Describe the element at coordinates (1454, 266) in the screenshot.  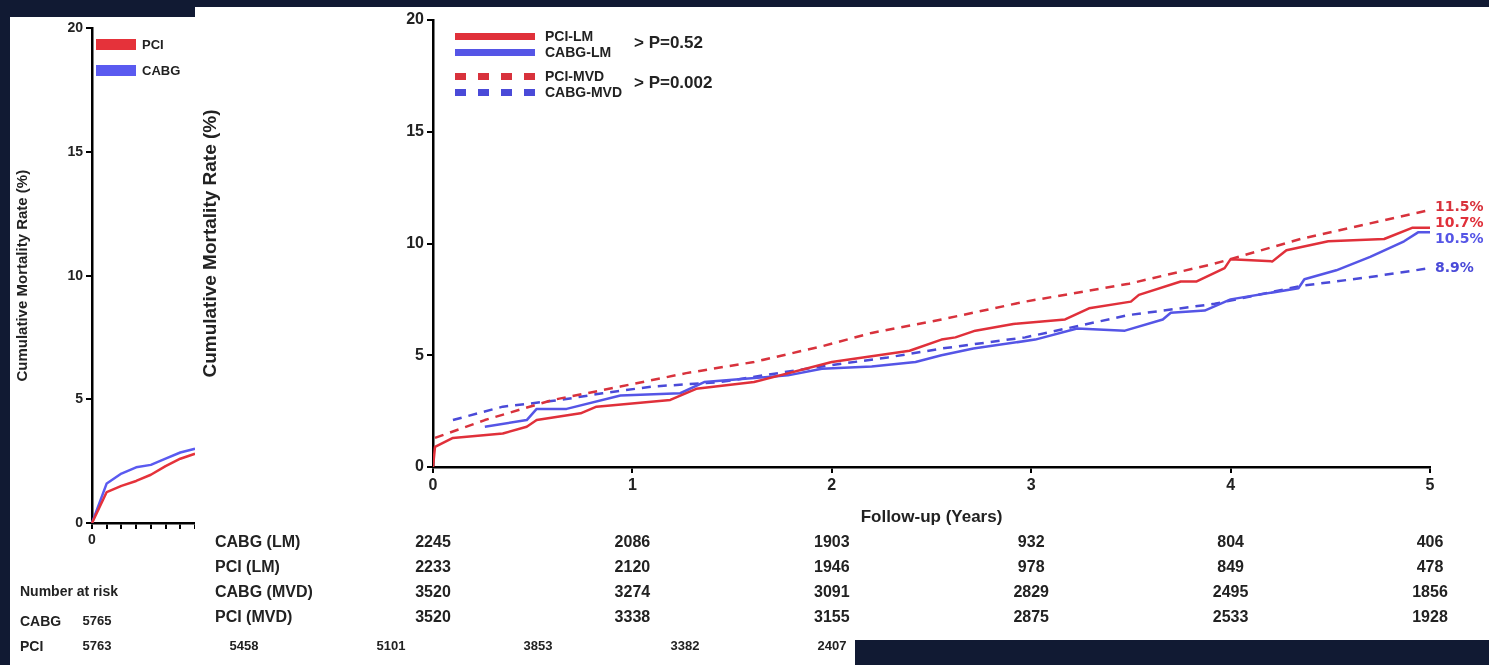
I see `data-label: 8.9%` at that location.